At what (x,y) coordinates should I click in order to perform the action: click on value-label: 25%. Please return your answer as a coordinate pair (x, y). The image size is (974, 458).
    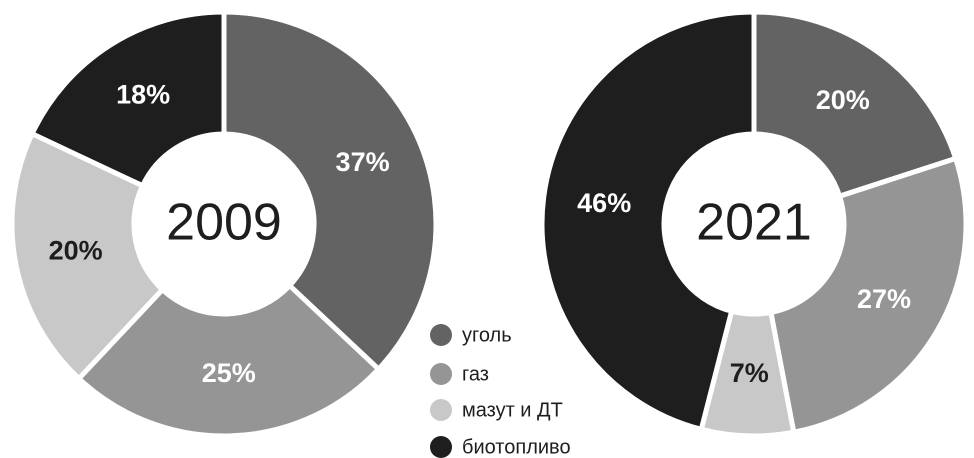
    Looking at the image, I should click on (229, 373).